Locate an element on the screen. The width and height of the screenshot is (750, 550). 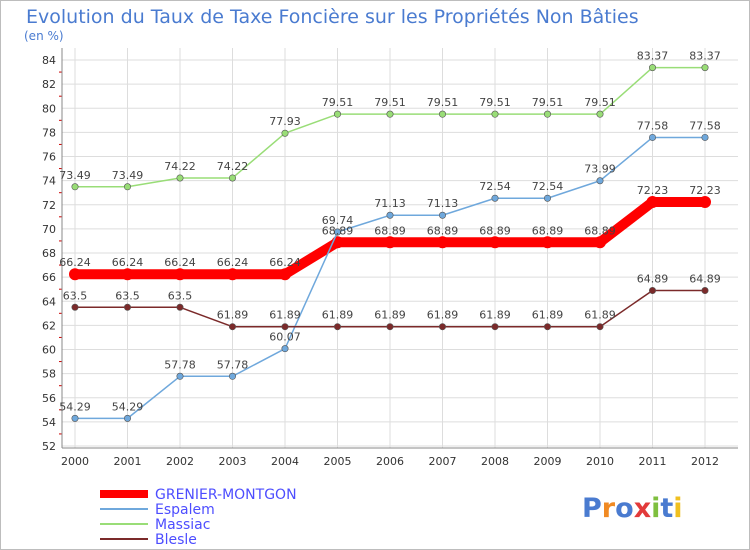
y-tick-label: 78 is located at coordinates (49, 132).